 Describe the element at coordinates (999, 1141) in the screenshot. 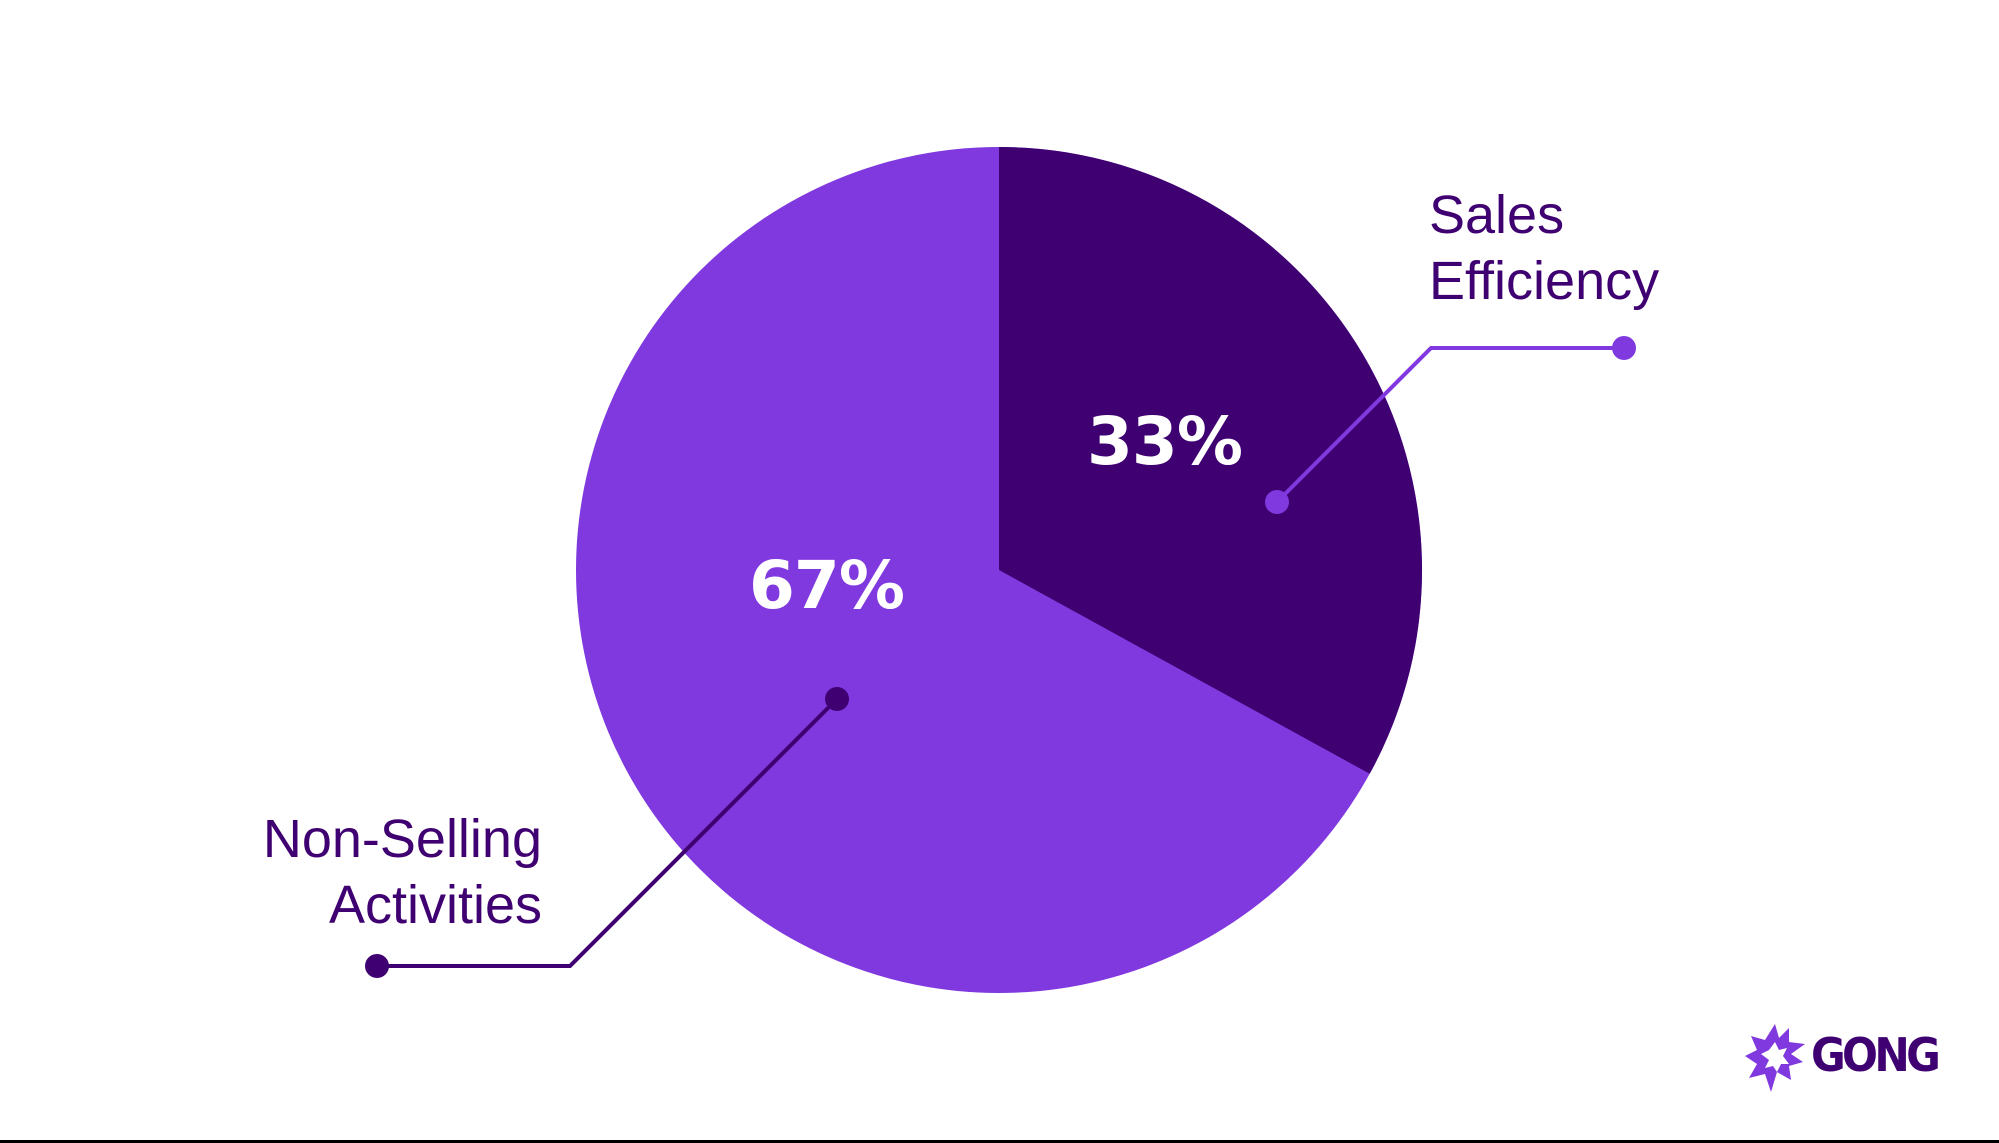

I see `bottom-border` at that location.